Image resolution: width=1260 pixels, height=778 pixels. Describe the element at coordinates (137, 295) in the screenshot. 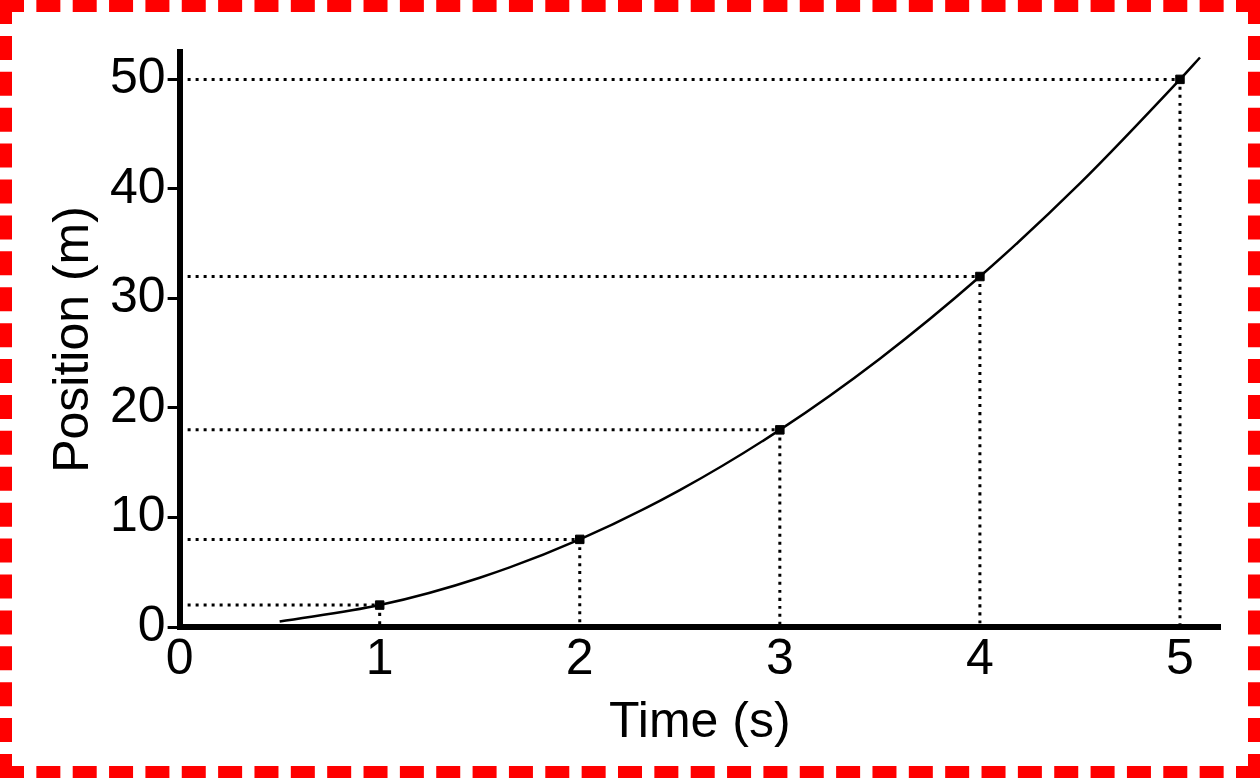

I see `y-tick-label: 30` at that location.